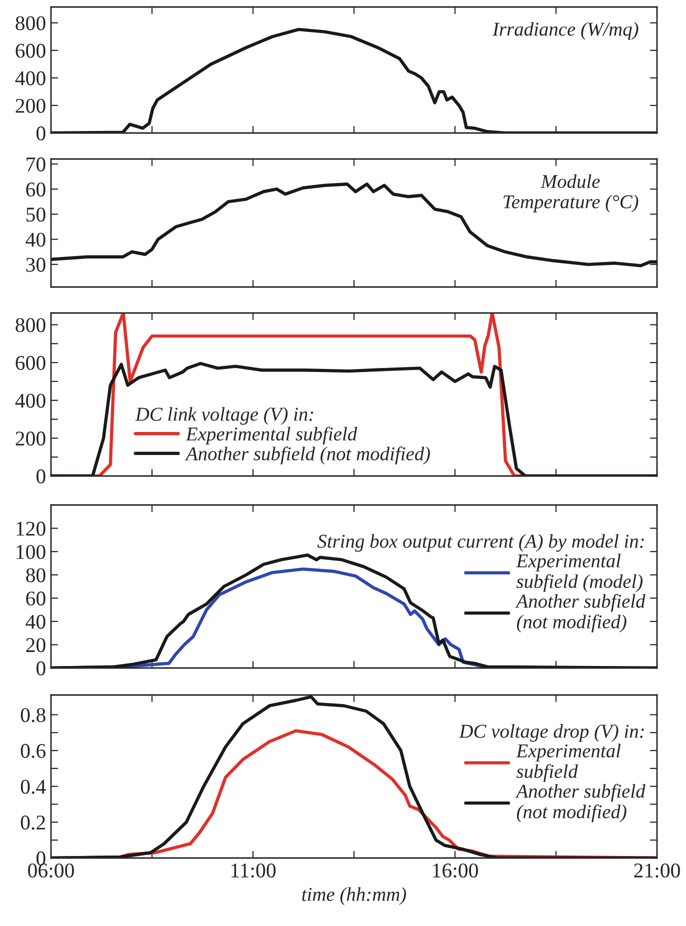 This screenshot has height=926, width=686. I want to click on x-tick-label: 21:00, so click(657, 870).